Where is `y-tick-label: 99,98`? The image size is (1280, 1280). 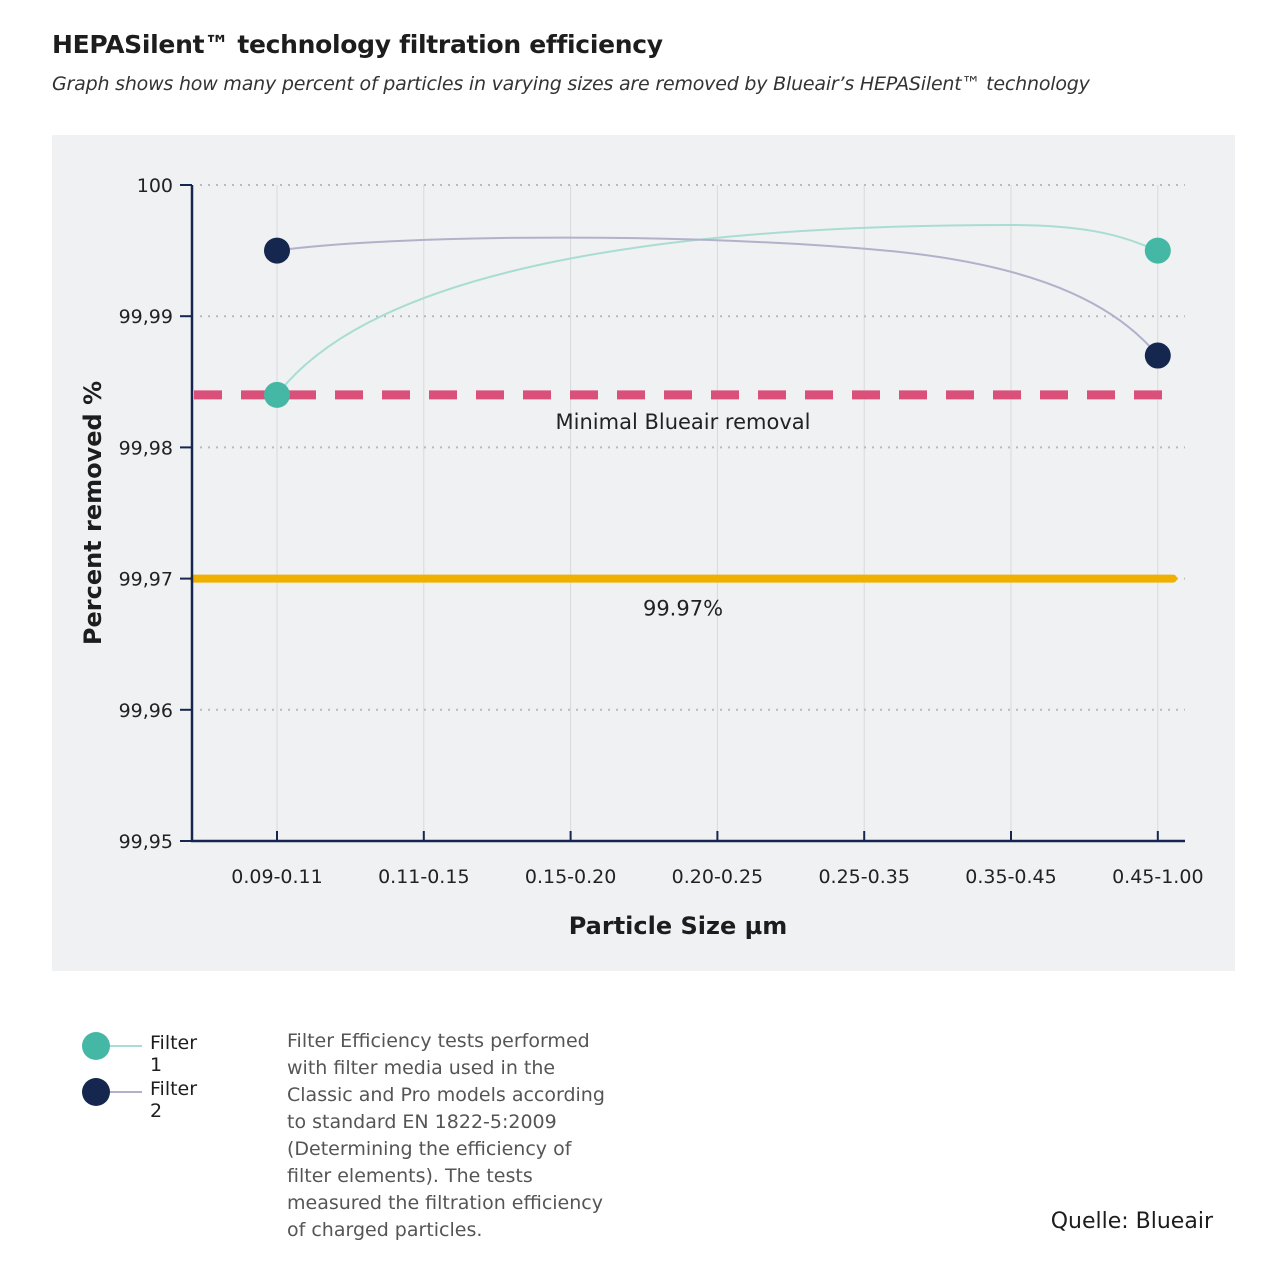 y-tick-label: 99,98 is located at coordinates (146, 448).